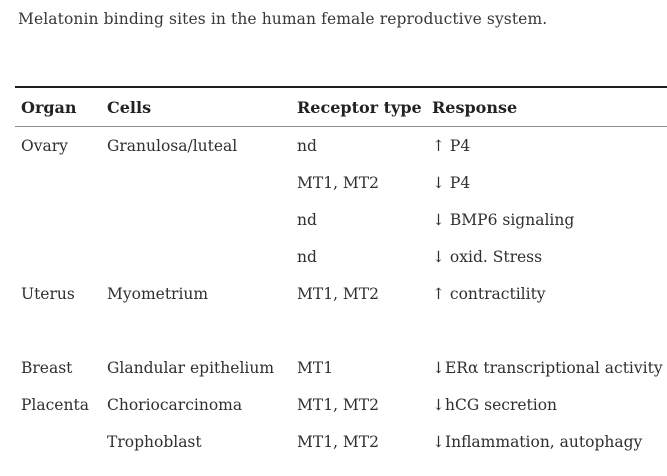 The height and width of the screenshot is (476, 667). What do you see at coordinates (341, 256) in the screenshot?
I see `table-row: nd ↓ oxid. Stress` at bounding box center [341, 256].